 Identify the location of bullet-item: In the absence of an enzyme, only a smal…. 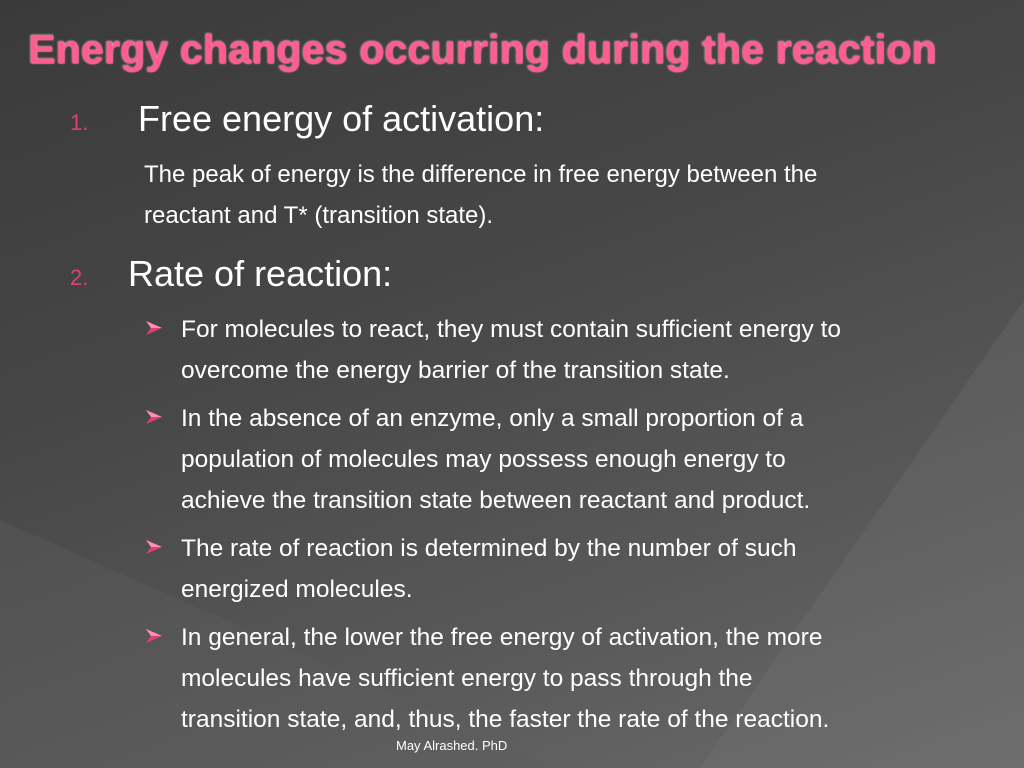
(591, 459).